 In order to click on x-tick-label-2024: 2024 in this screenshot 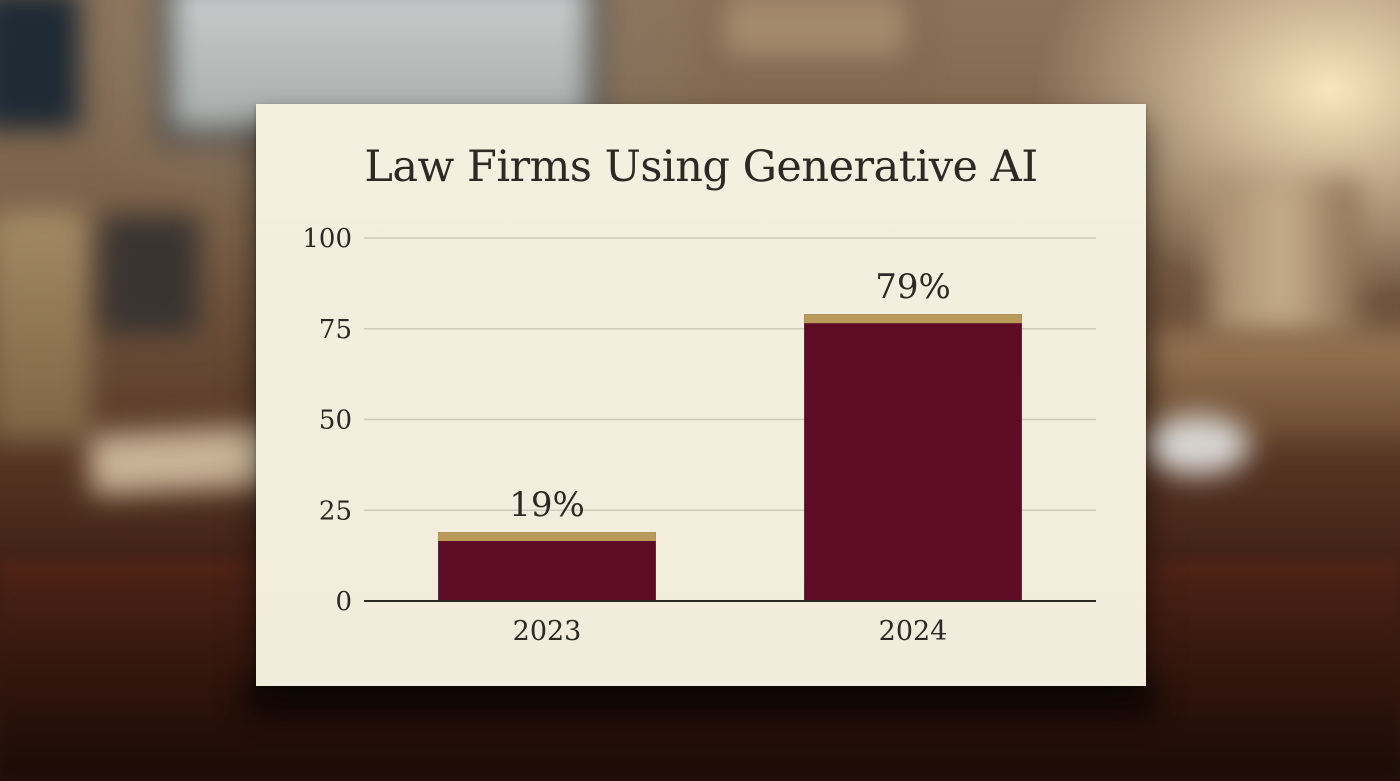, I will do `click(913, 631)`.